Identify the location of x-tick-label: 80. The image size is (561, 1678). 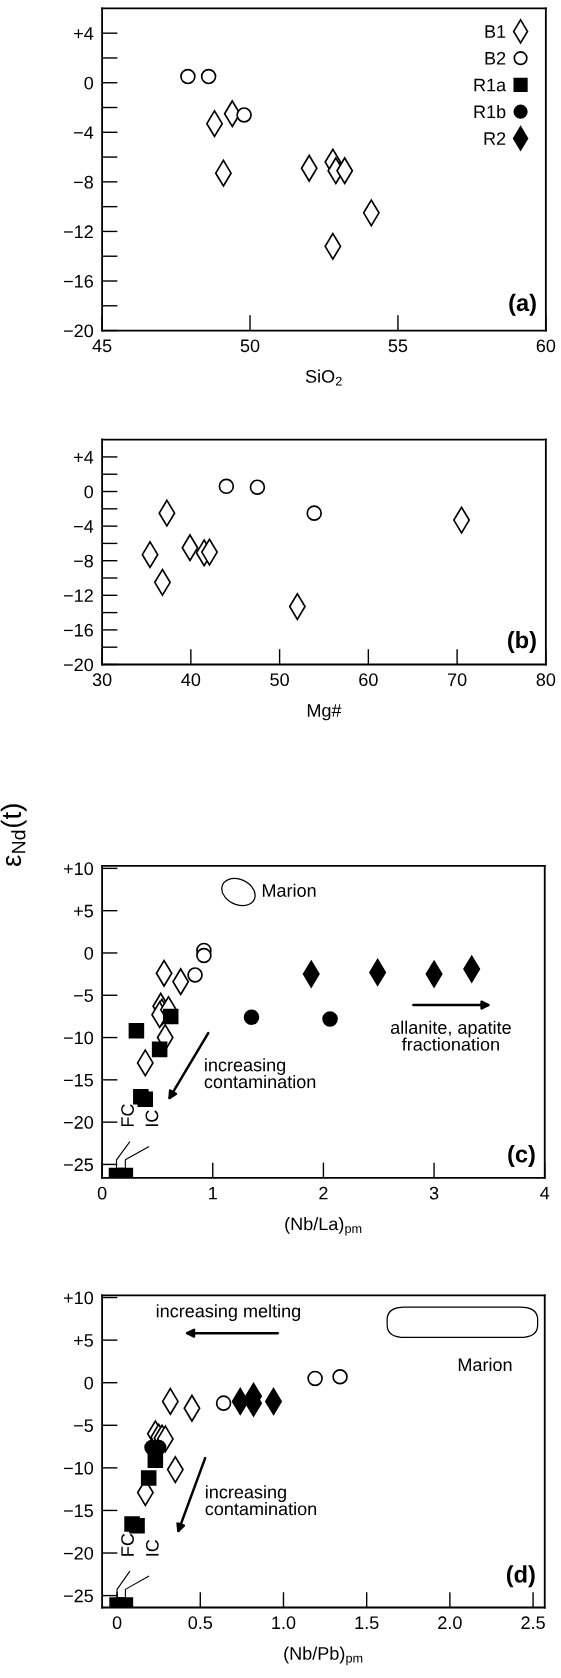
(546, 680).